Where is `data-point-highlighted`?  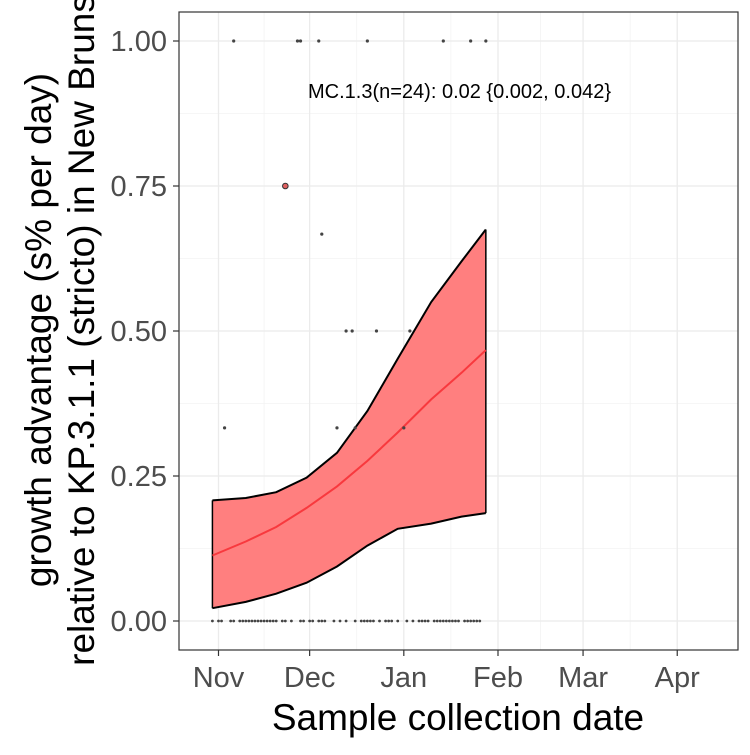
data-point-highlighted is located at coordinates (285, 186).